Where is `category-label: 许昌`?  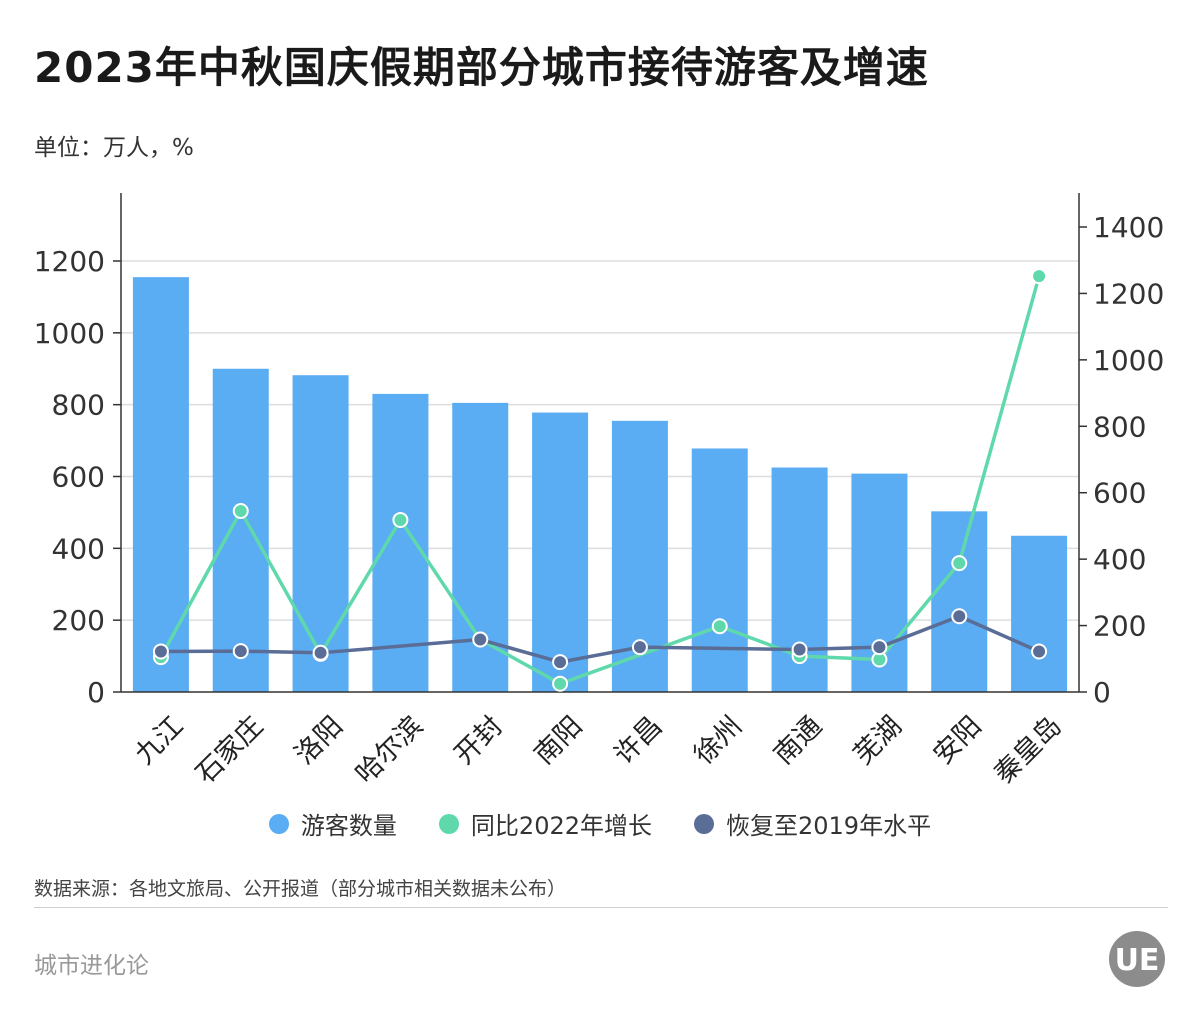
category-label: 许昌 is located at coordinates (638, 741).